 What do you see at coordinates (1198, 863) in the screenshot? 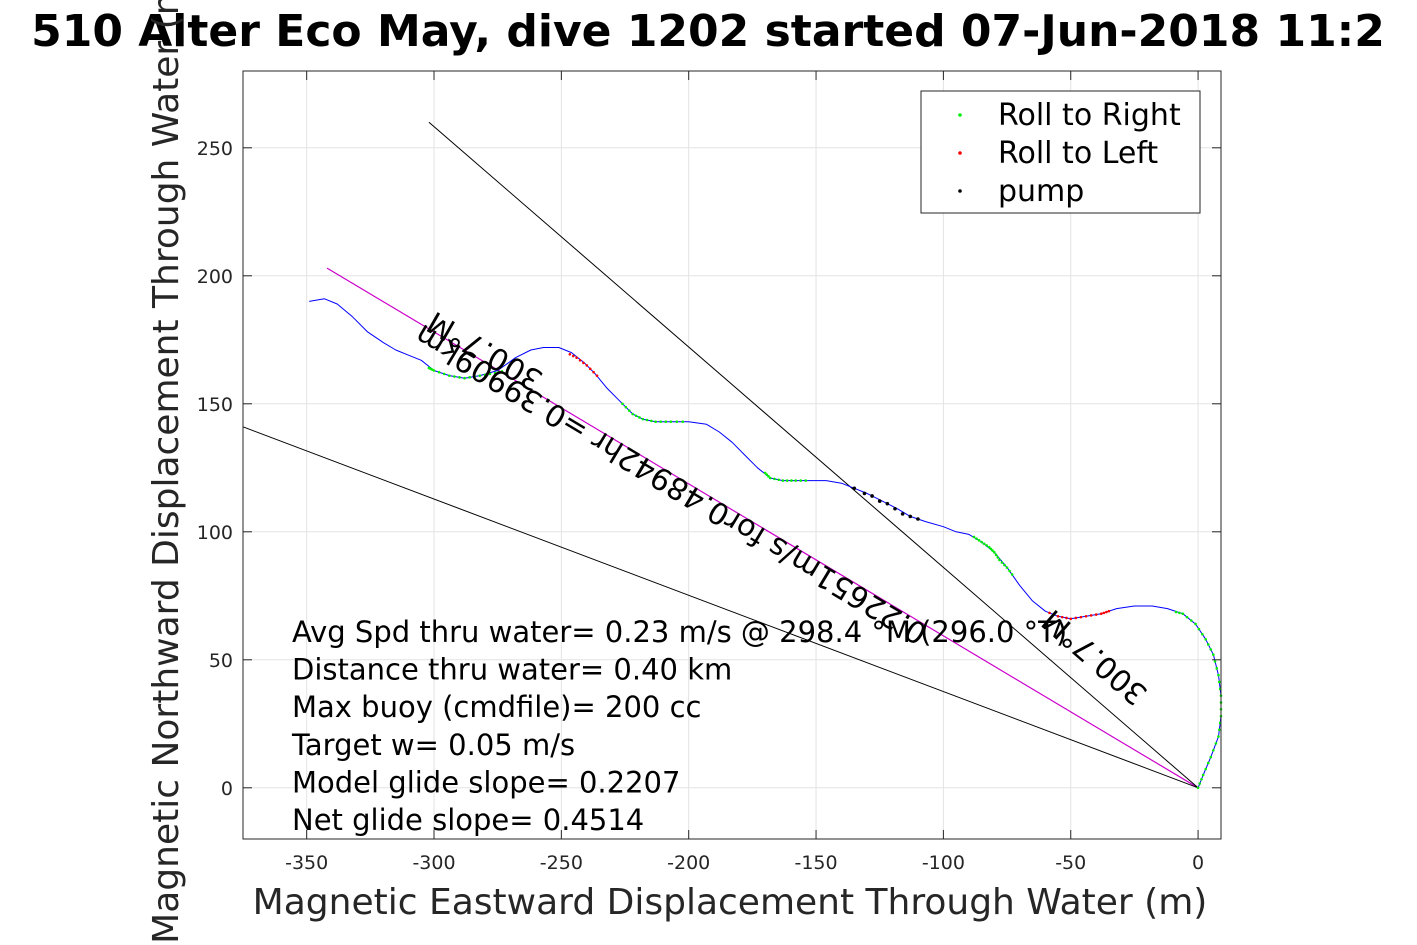
I see `x-tick-label: 0` at bounding box center [1198, 863].